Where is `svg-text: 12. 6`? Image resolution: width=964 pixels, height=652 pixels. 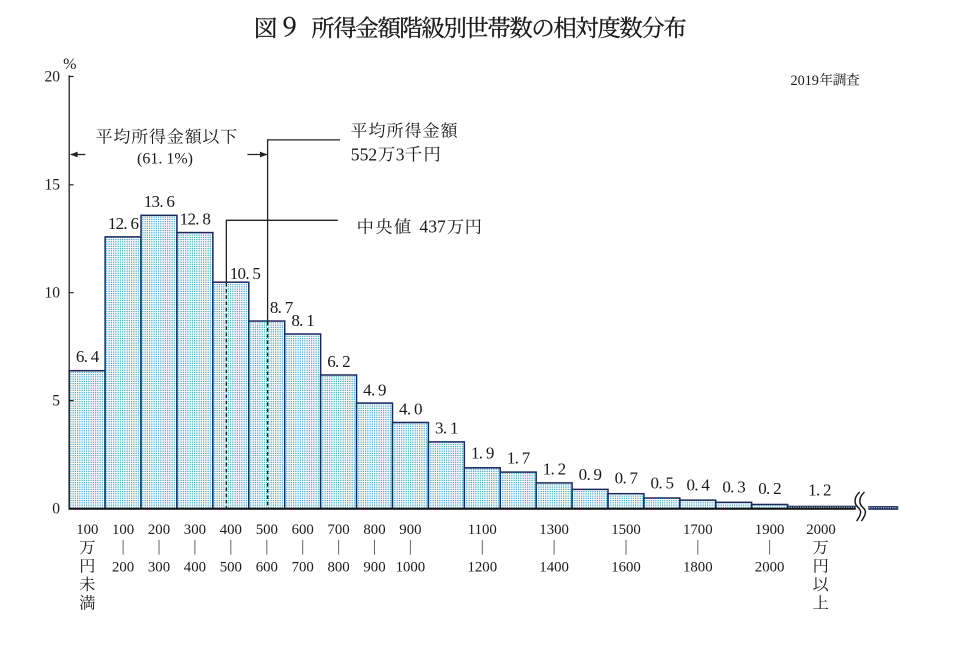
svg-text: 12. 6 is located at coordinates (123, 223).